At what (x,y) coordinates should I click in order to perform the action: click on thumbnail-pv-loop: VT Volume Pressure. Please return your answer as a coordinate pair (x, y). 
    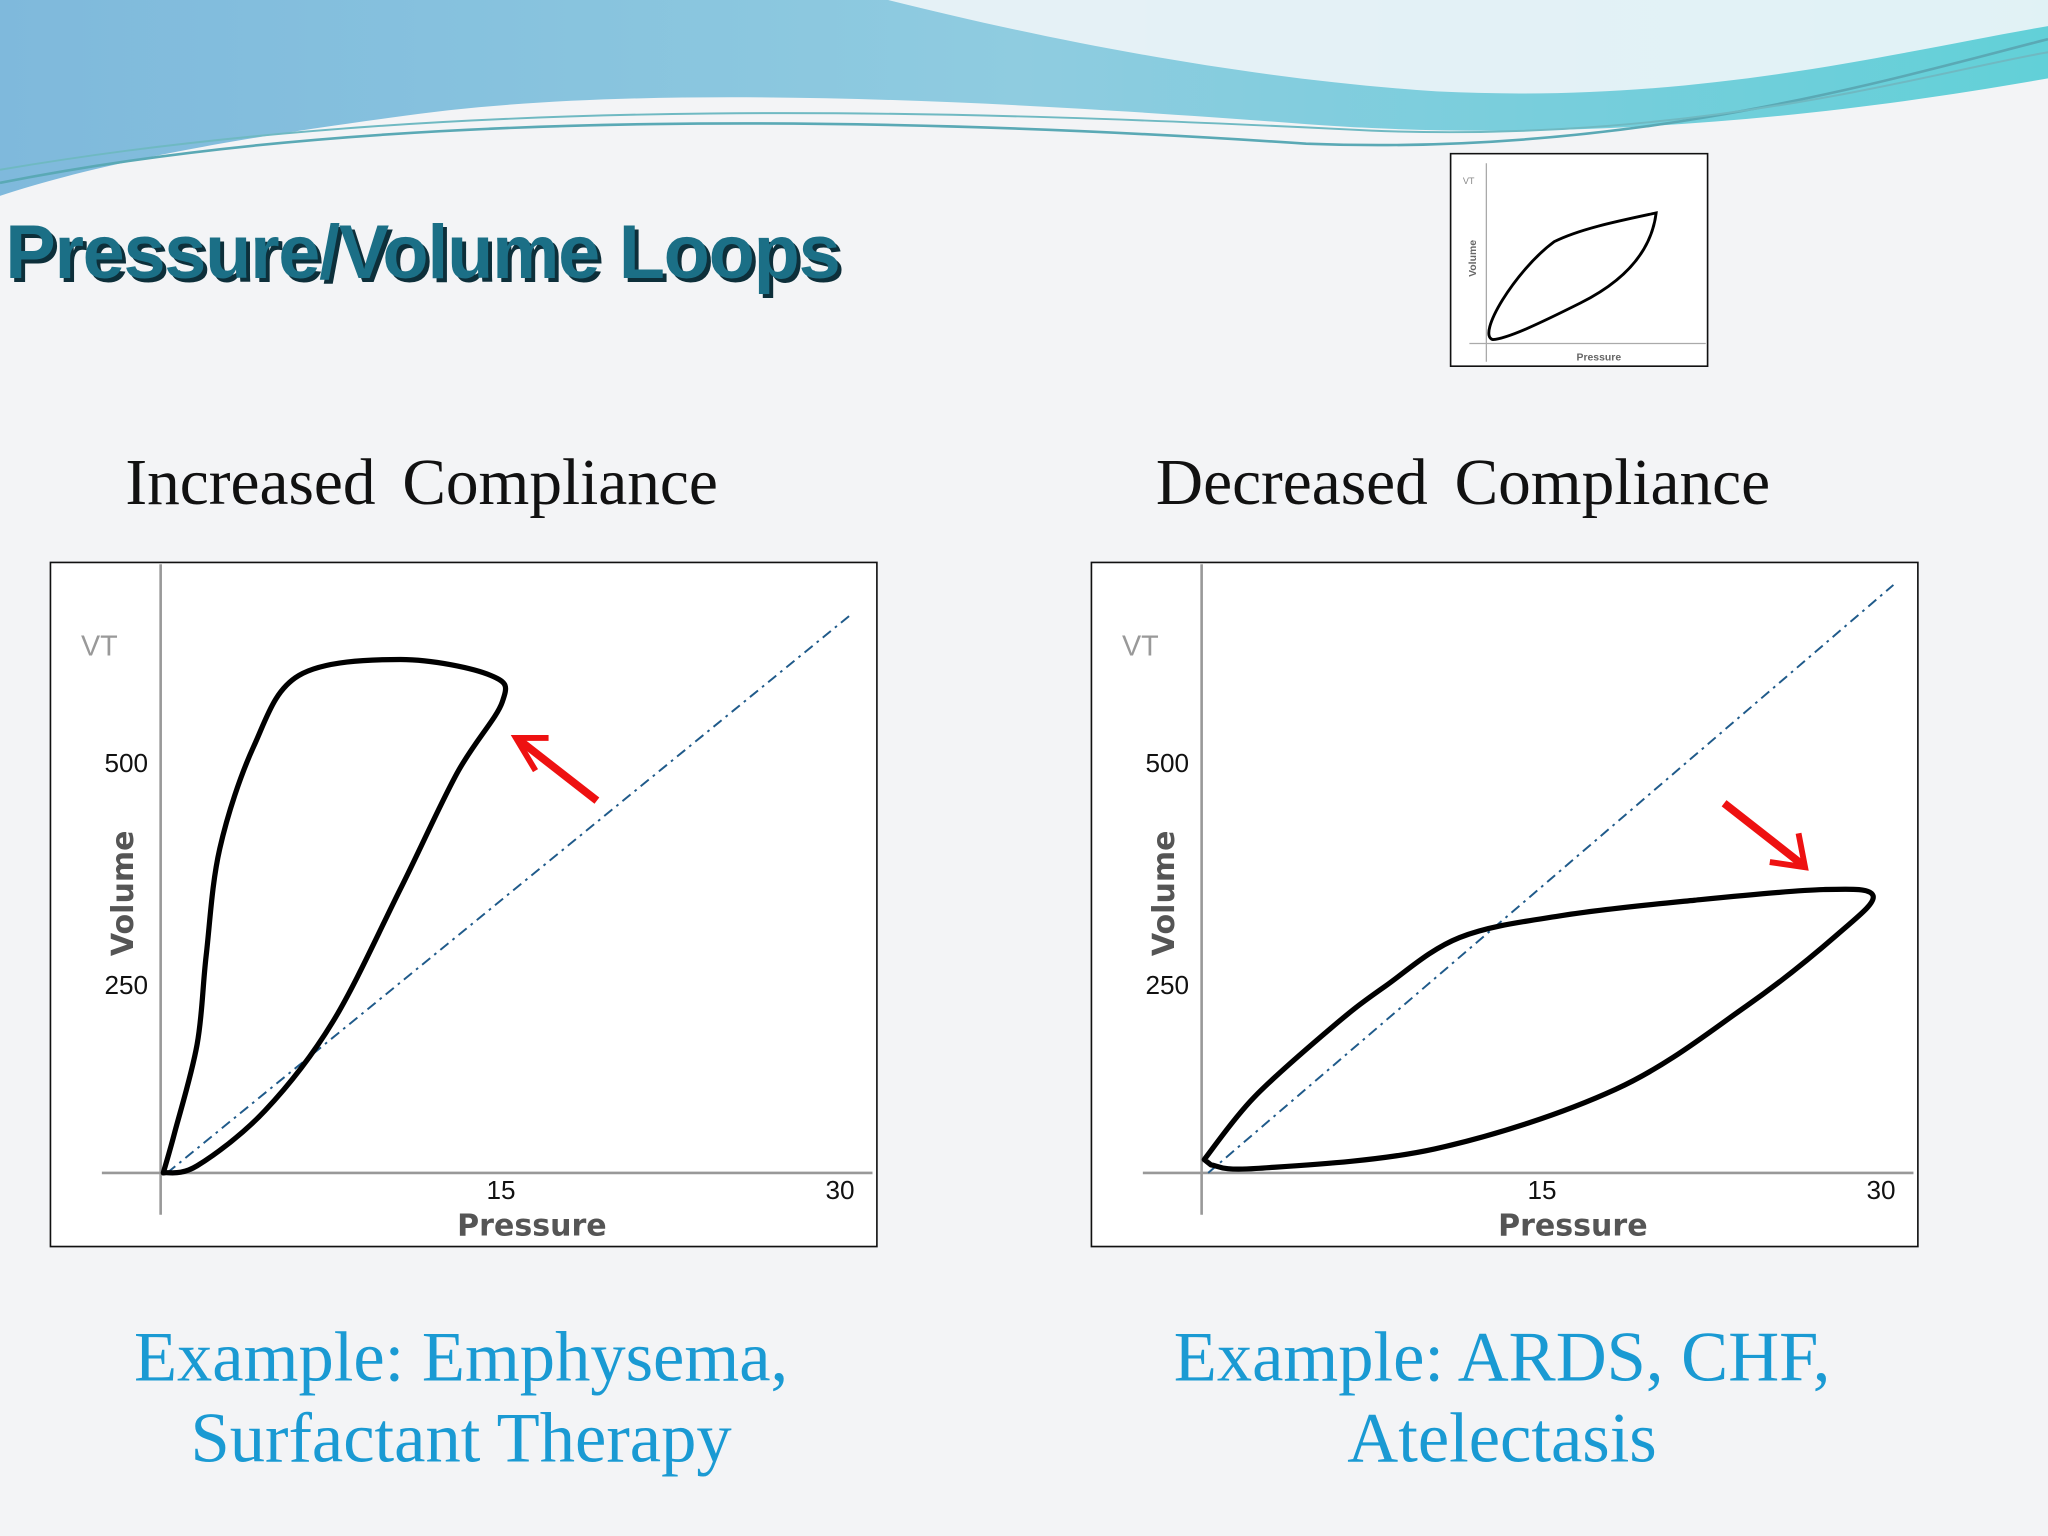
    Looking at the image, I should click on (1579, 260).